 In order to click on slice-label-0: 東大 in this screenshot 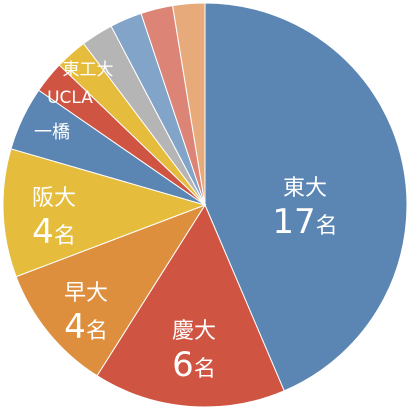, I will do `click(305, 188)`.